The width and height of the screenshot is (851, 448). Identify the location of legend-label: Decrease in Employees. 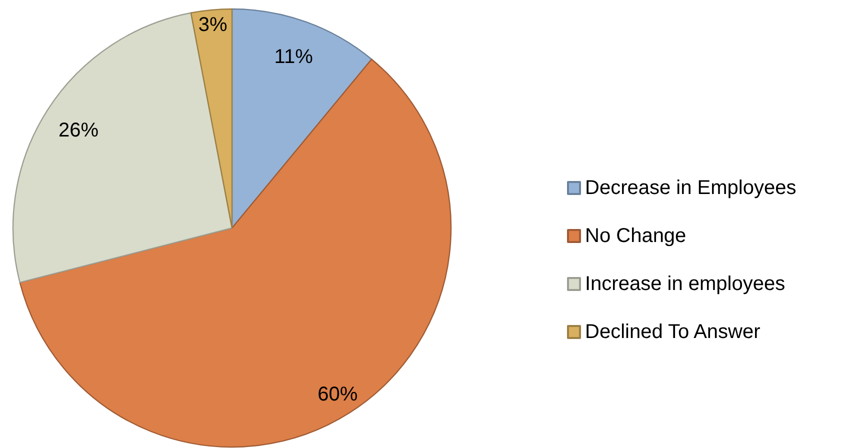
(690, 188).